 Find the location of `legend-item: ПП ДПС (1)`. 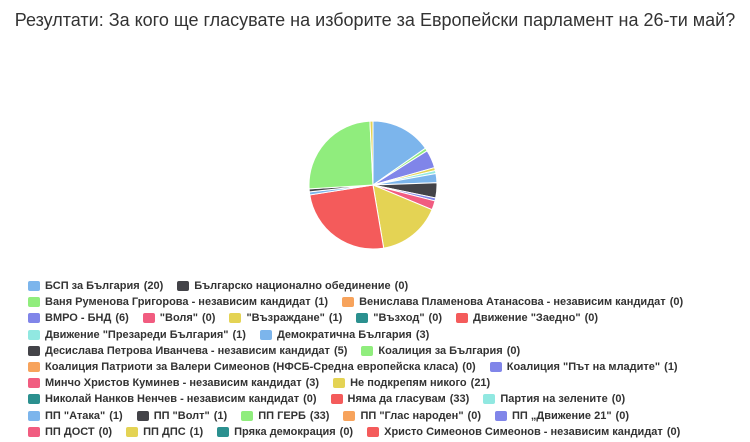

legend-item: ПП ДПС (1) is located at coordinates (164, 432).